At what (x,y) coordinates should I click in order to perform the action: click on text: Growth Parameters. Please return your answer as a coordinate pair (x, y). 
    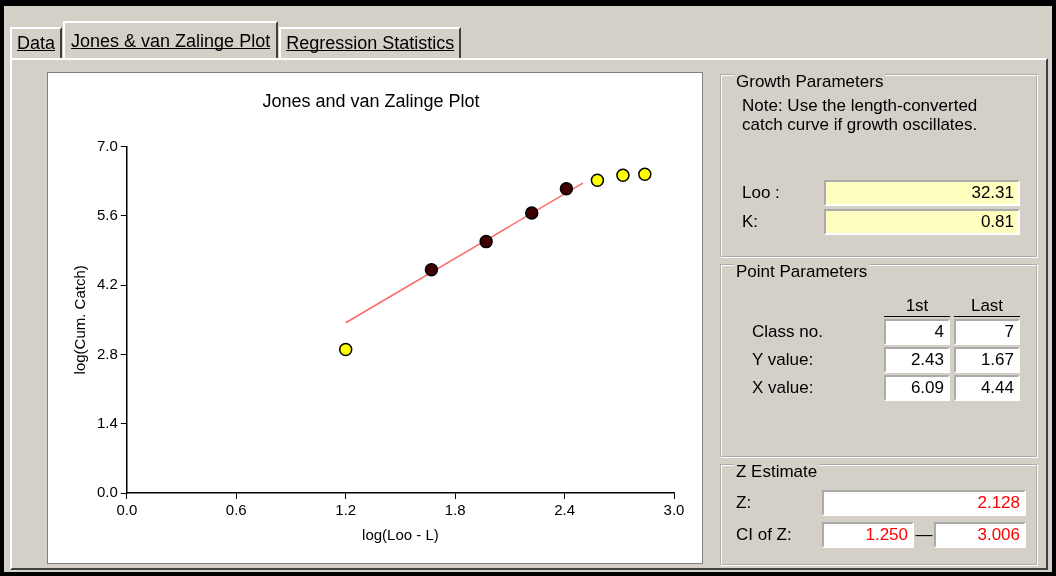
    Looking at the image, I should click on (810, 82).